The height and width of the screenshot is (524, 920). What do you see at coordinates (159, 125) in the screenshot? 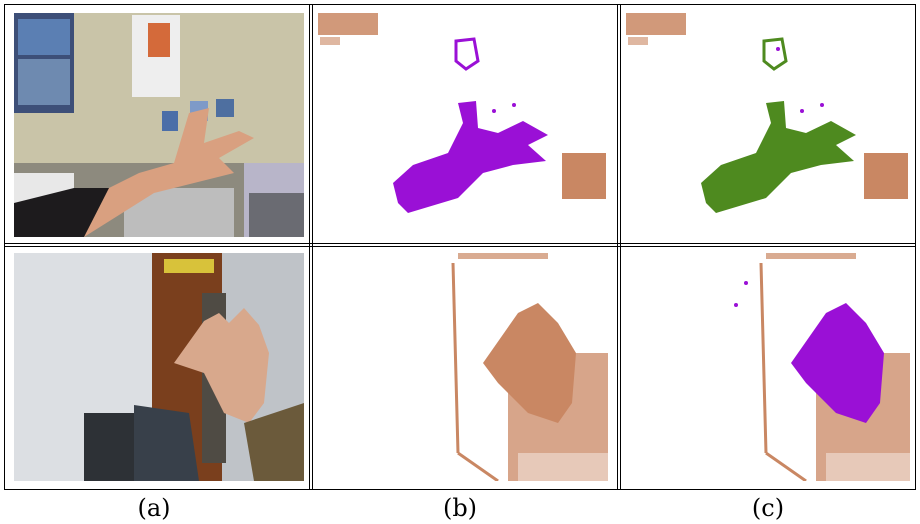
I see `photo-hand-office` at bounding box center [159, 125].